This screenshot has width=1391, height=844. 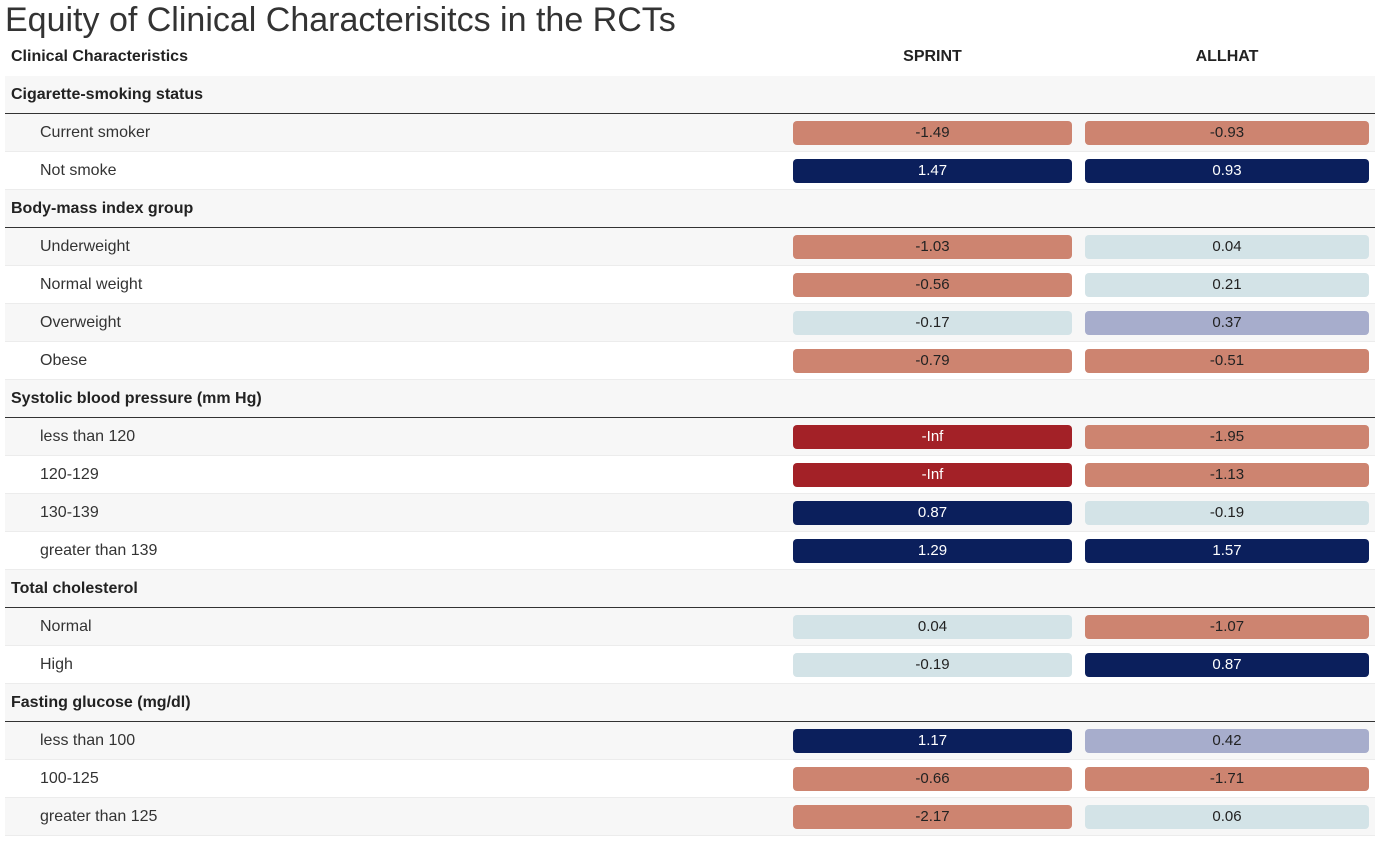 I want to click on group-label: Fasting glucose (mg/dl), so click(x=101, y=702).